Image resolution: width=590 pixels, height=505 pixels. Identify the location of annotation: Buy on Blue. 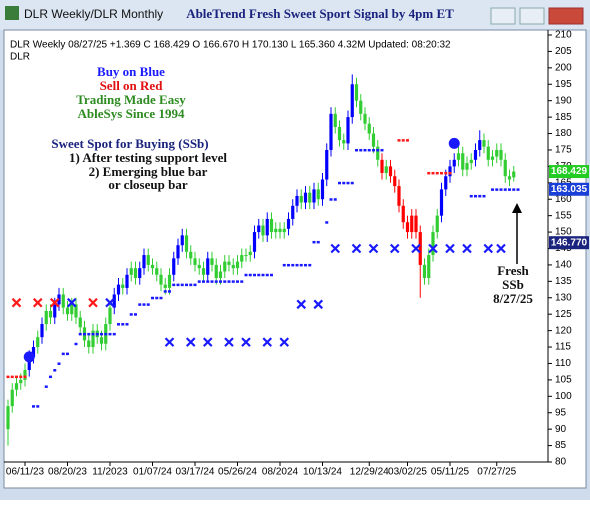
(131, 71).